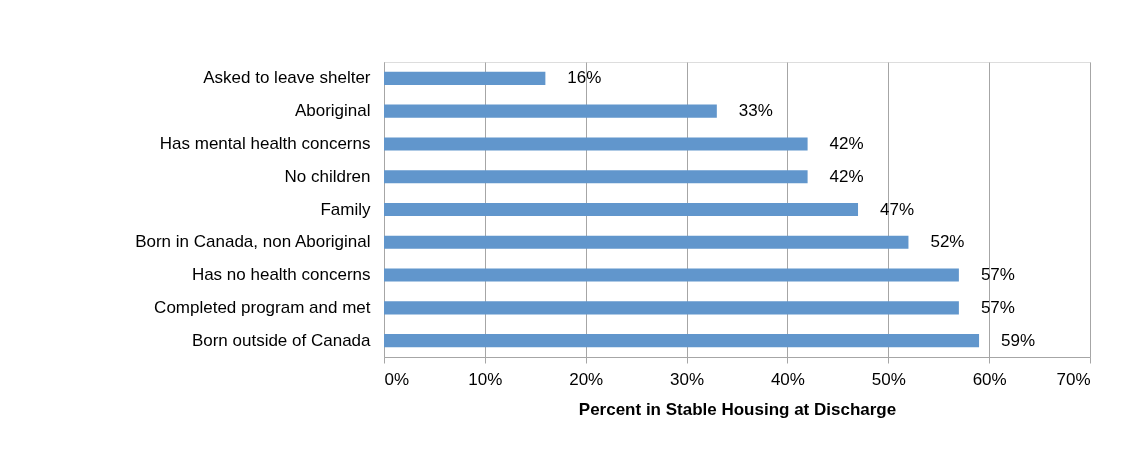  What do you see at coordinates (897, 209) in the screenshot?
I see `data-label: 47%` at bounding box center [897, 209].